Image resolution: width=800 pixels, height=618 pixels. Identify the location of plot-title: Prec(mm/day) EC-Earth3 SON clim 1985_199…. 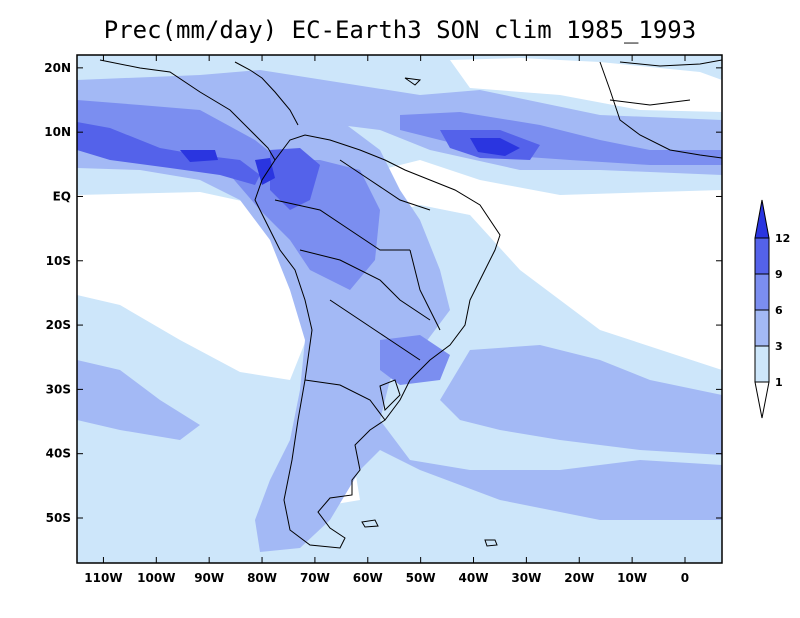
(400, 30).